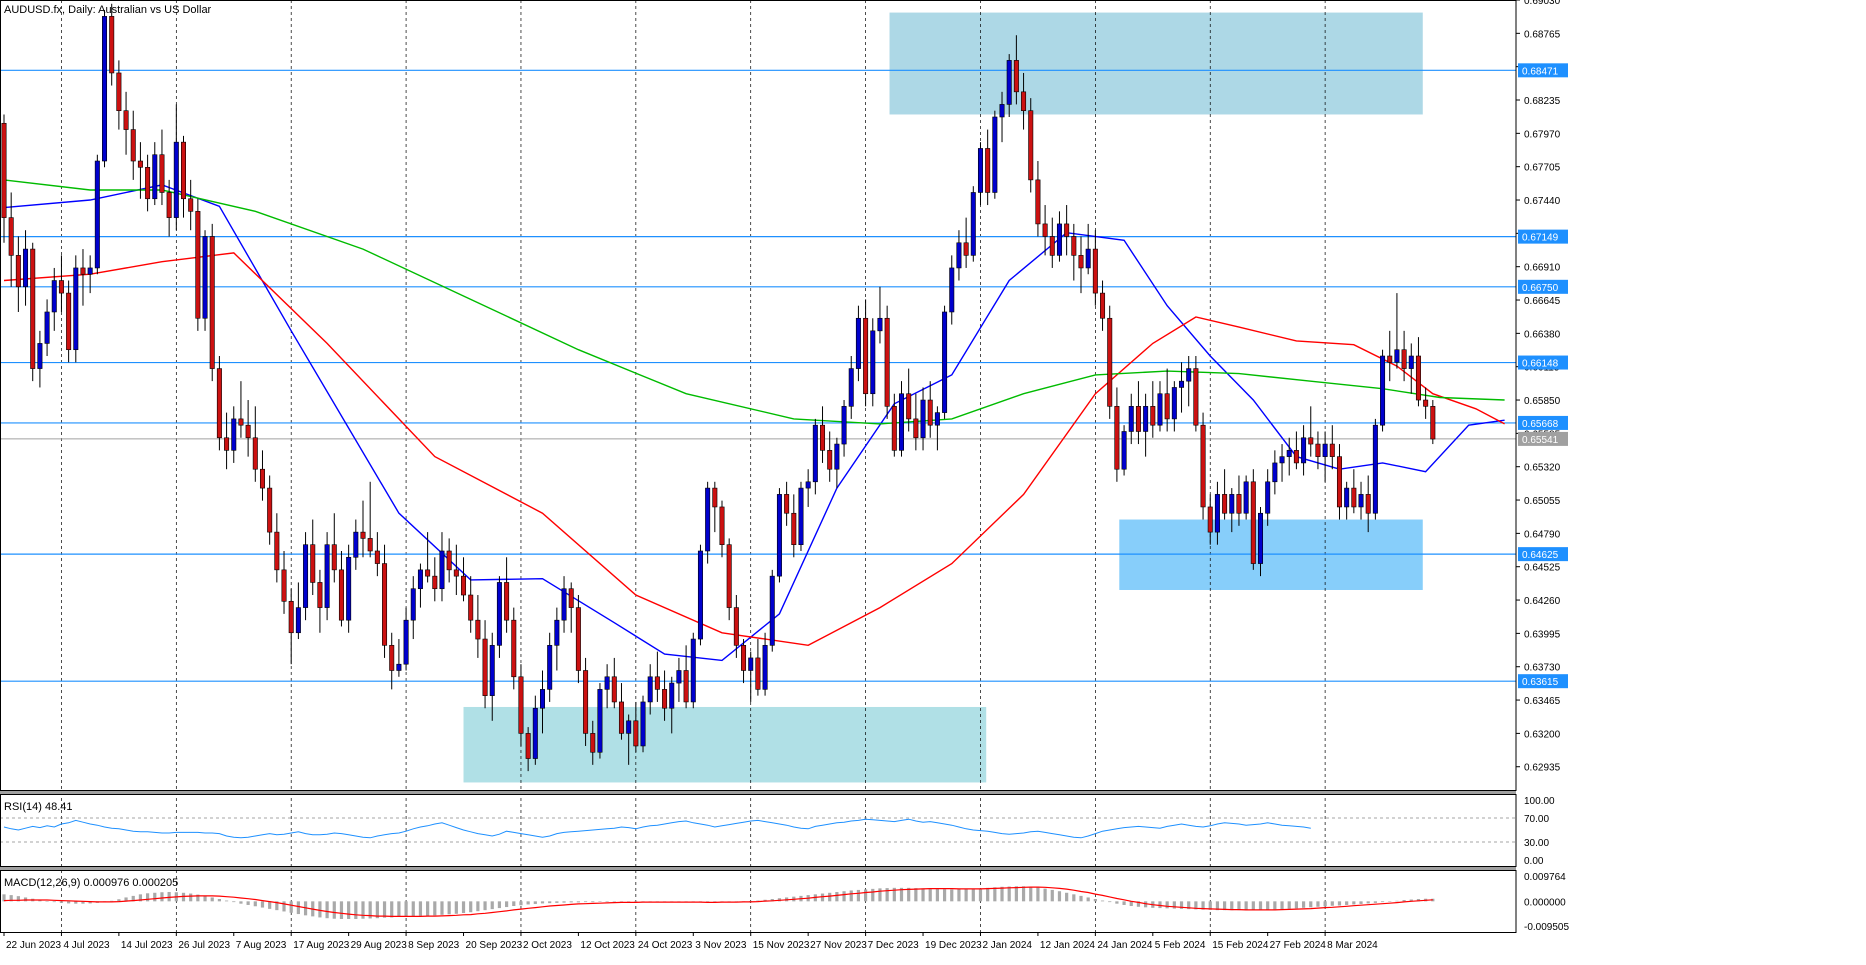 This screenshot has width=1866, height=965. I want to click on x-tick-label: 14 Jul 2023, so click(147, 945).